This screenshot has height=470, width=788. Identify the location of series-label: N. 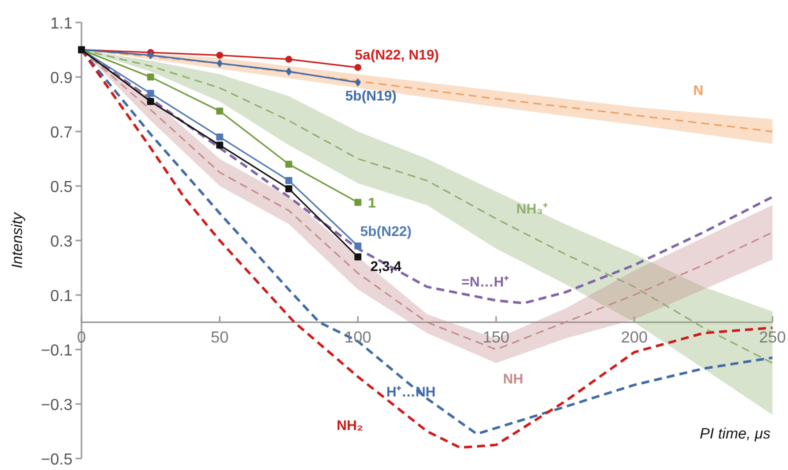
(698, 90).